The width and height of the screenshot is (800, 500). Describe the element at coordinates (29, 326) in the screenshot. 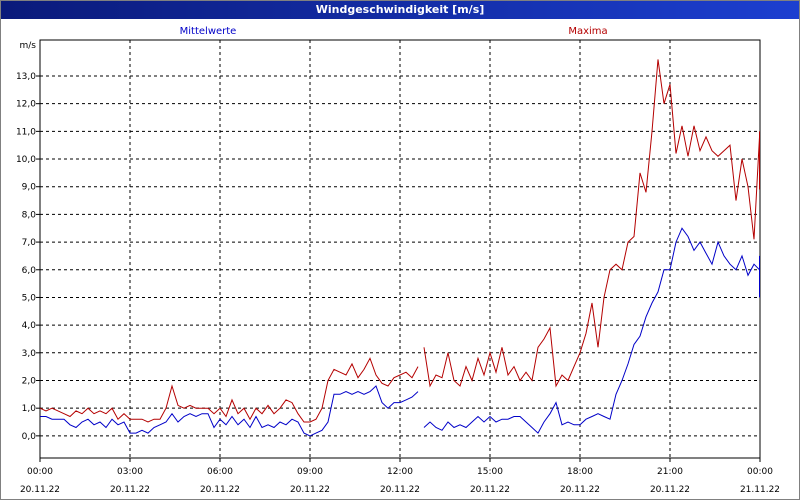

I see `y-tick-label: 4,0` at that location.